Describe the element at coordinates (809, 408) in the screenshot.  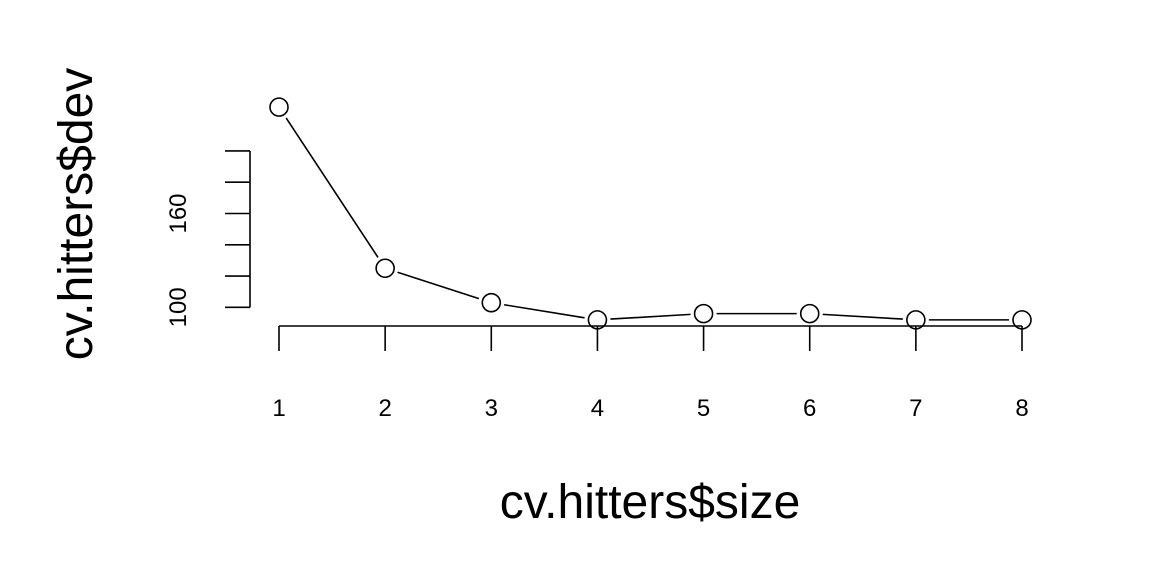
I see `x-tick-label: 6` at that location.